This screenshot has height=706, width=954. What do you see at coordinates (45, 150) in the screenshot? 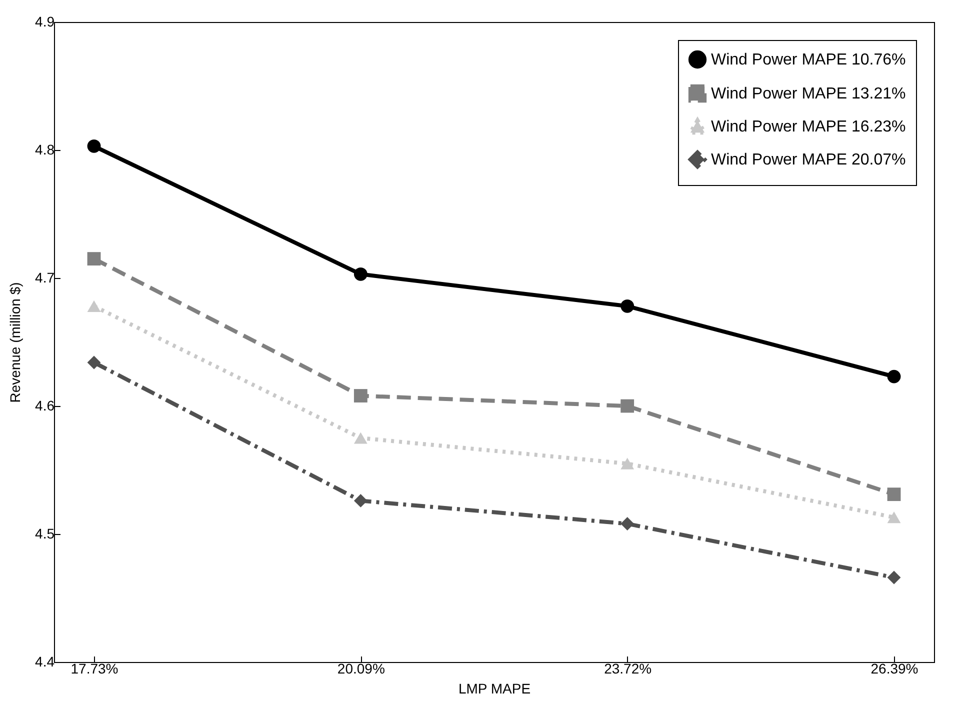
I see `y-tick-label: 4.8` at bounding box center [45, 150].